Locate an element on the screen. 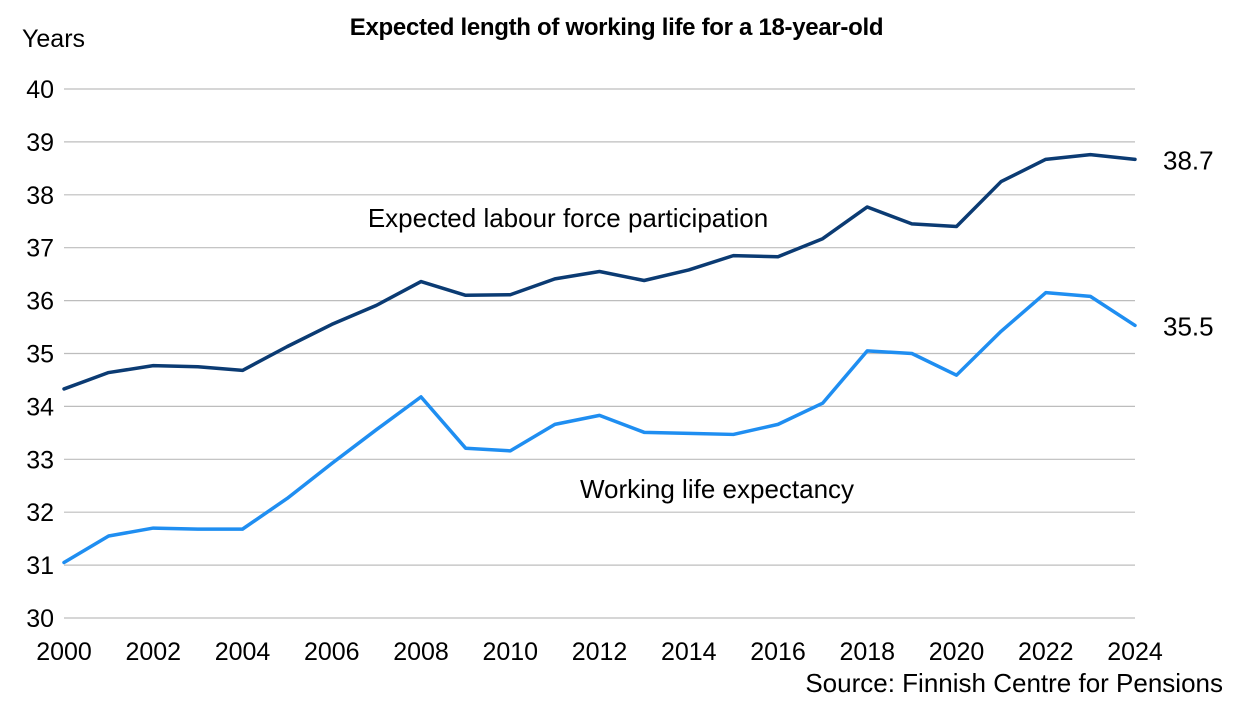 The width and height of the screenshot is (1233, 705). x-tick-label: 2006 is located at coordinates (332, 652).